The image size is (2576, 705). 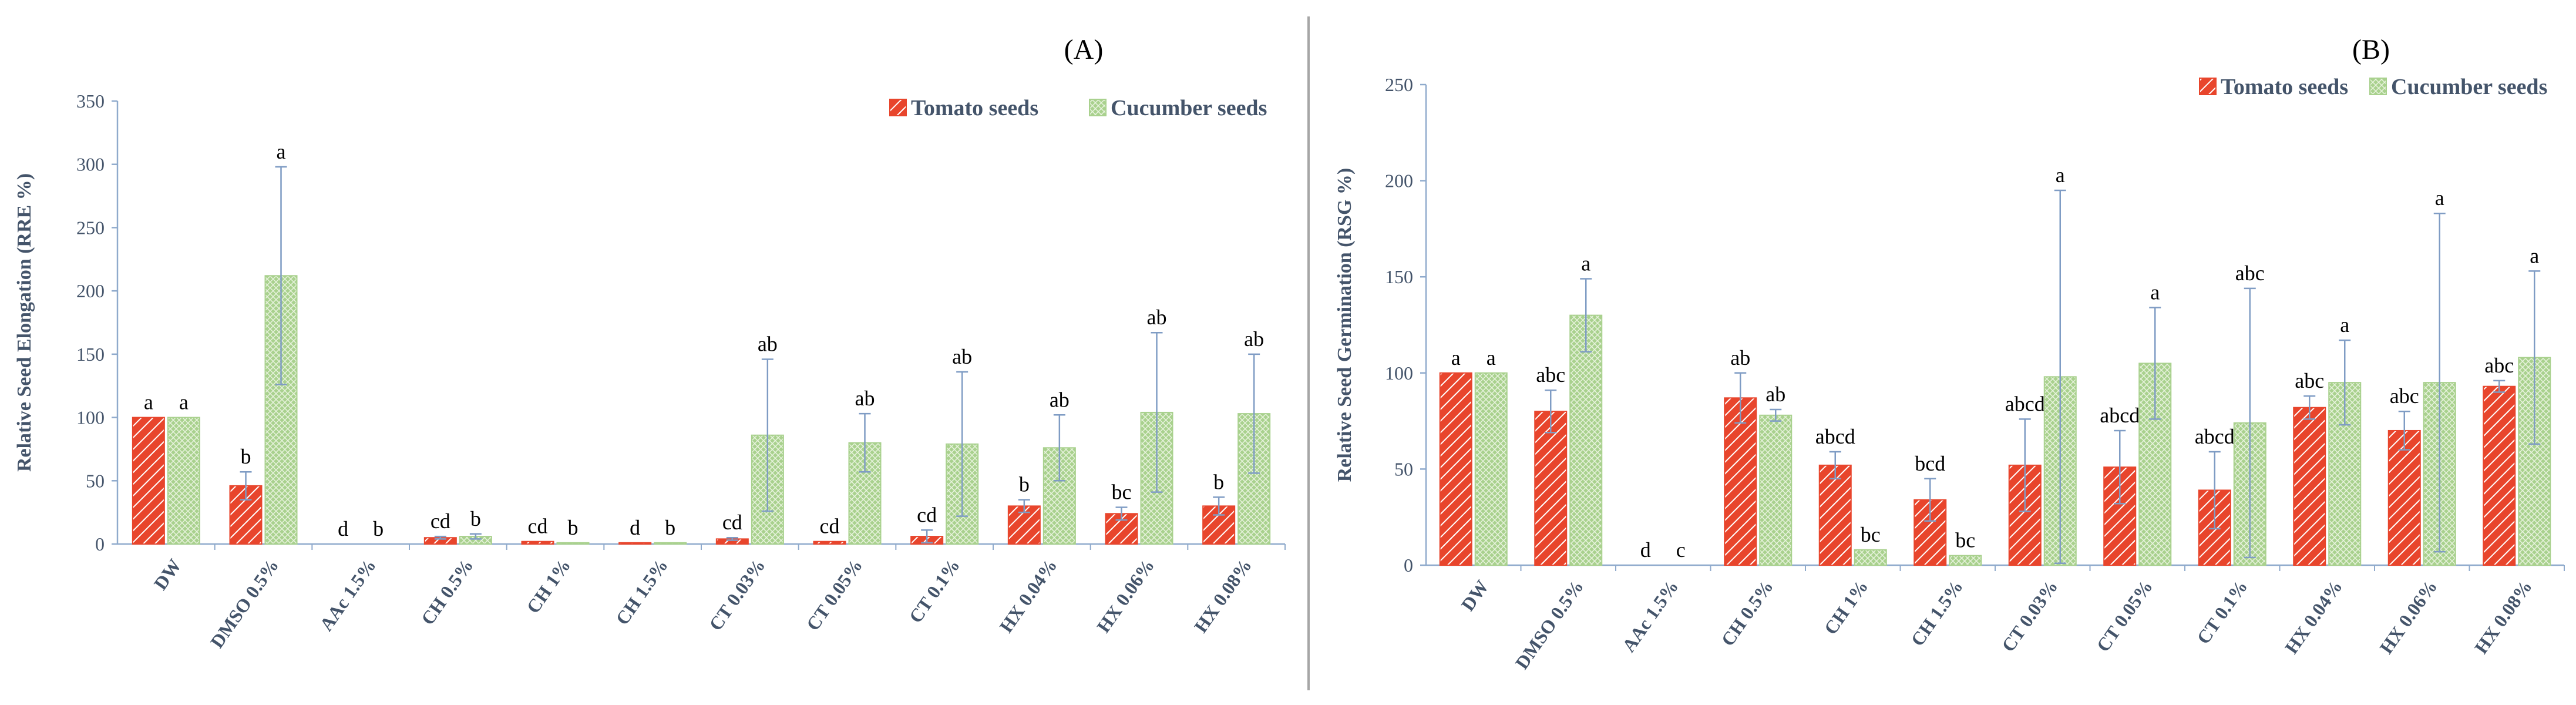 What do you see at coordinates (1345, 325) in the screenshot?
I see `y-axis-title-b: Relative Seed Germination (RSG %)` at bounding box center [1345, 325].